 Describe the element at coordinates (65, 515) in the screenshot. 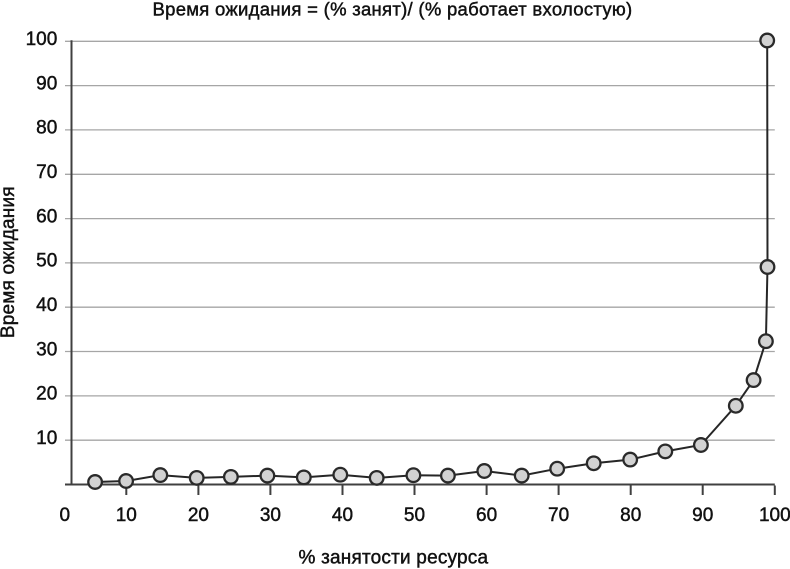

I see `svg-text: 0` at that location.